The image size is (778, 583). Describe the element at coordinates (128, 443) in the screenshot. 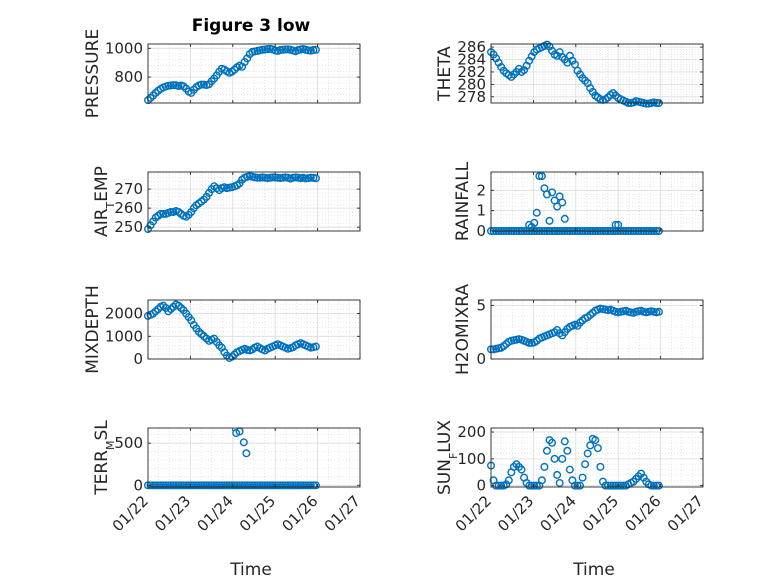

I see `y-tick-label: 500` at that location.